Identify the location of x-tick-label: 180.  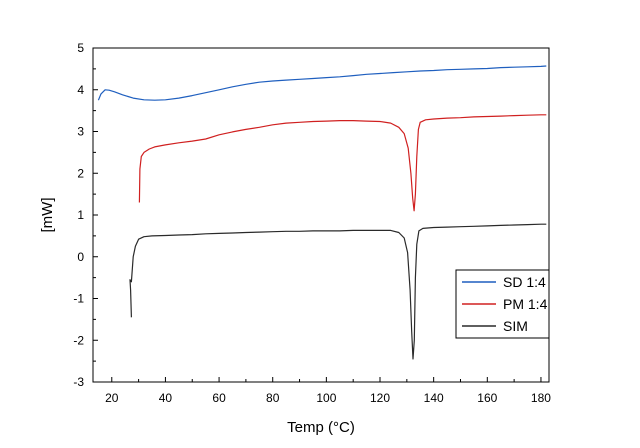
(541, 398).